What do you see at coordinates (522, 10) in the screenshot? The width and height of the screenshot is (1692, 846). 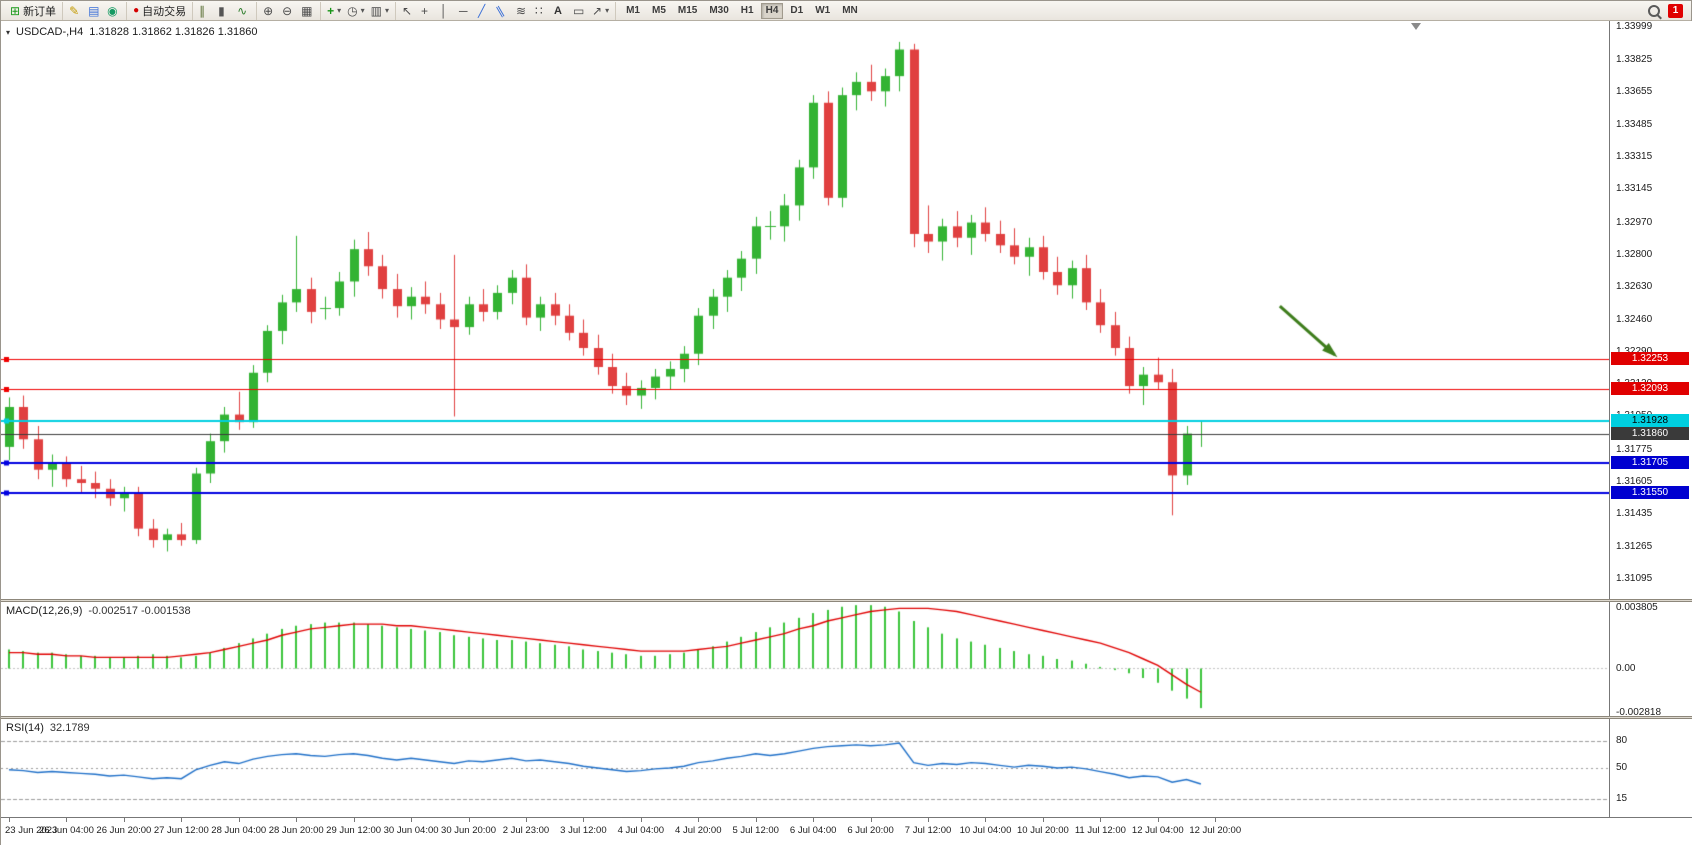 I see `fibonacci-button: ≋` at bounding box center [522, 10].